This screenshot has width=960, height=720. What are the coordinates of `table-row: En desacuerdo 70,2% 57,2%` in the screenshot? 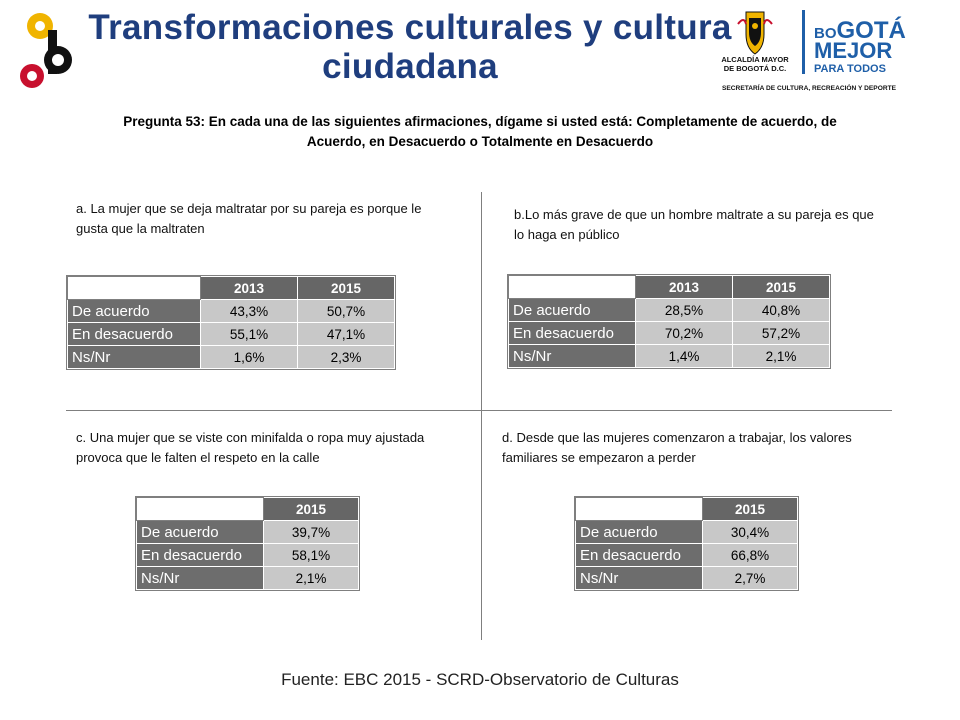 It's located at (669, 333).